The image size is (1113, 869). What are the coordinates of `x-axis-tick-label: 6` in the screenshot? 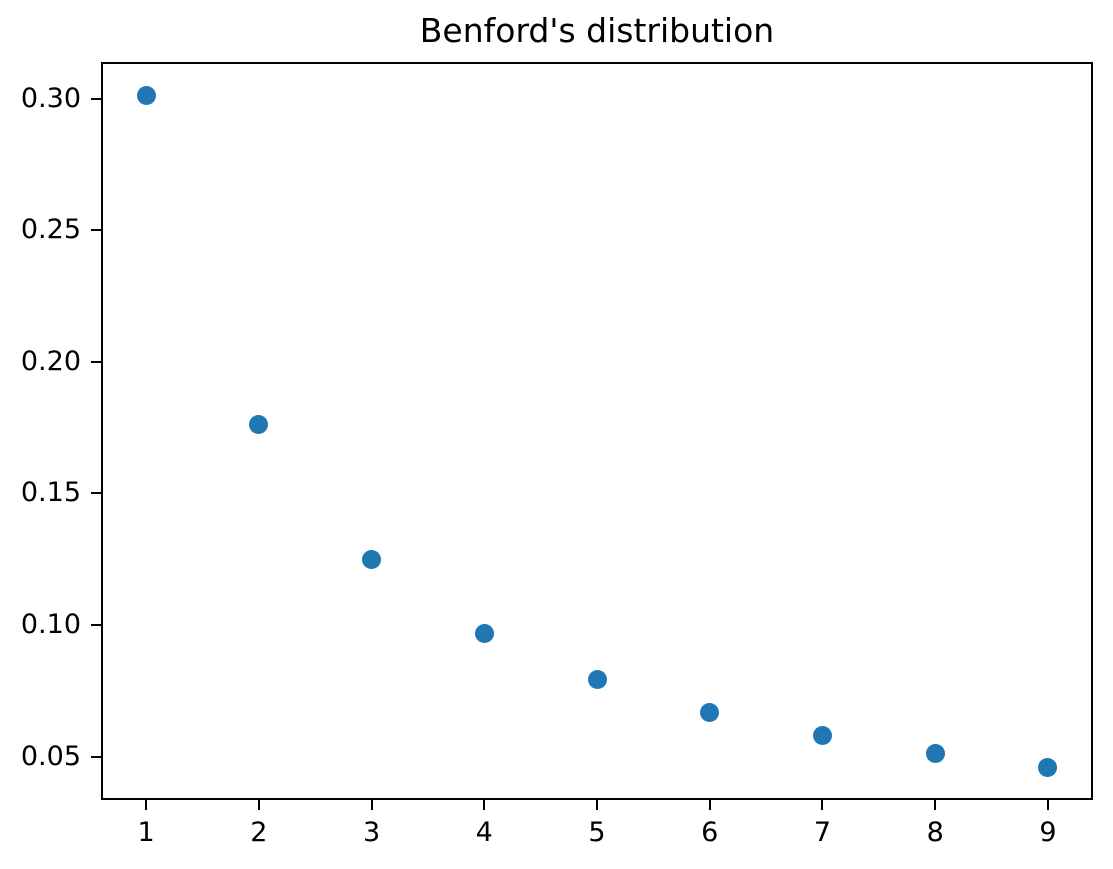 It's located at (710, 832).